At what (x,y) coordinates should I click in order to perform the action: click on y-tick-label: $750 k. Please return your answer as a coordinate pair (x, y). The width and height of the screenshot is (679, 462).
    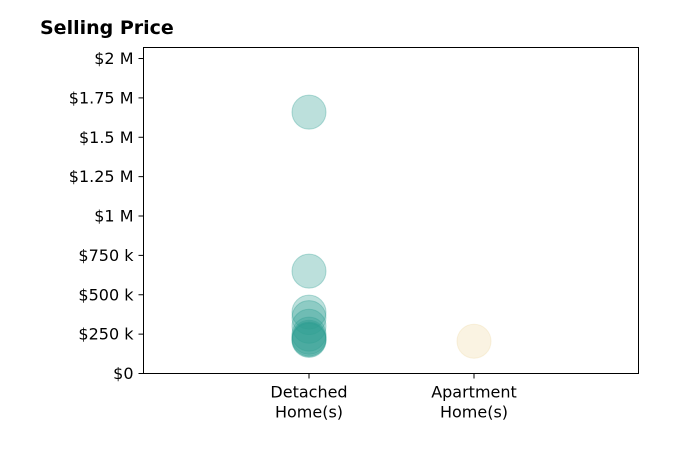
    Looking at the image, I should click on (106, 255).